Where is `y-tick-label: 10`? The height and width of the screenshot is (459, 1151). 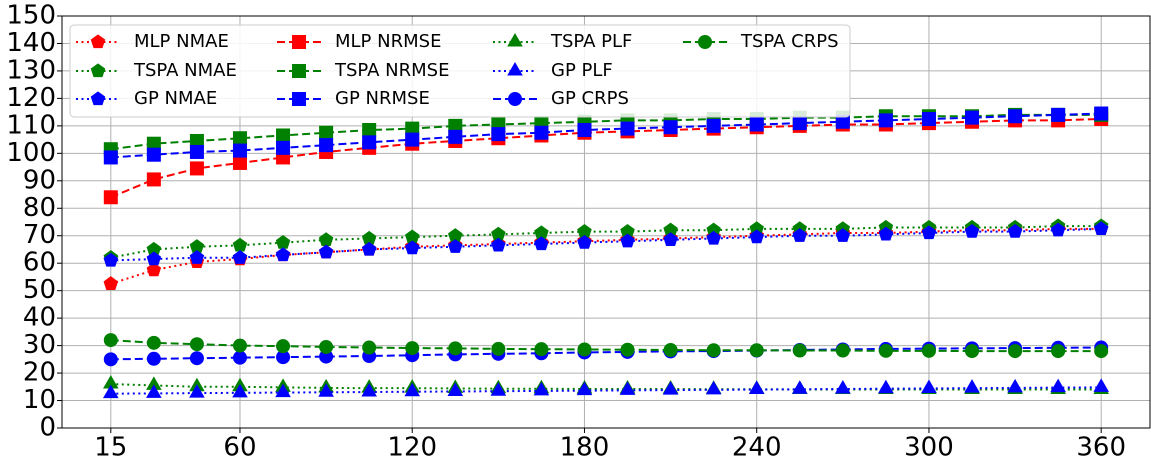
y-tick-label: 10 is located at coordinates (39, 400).